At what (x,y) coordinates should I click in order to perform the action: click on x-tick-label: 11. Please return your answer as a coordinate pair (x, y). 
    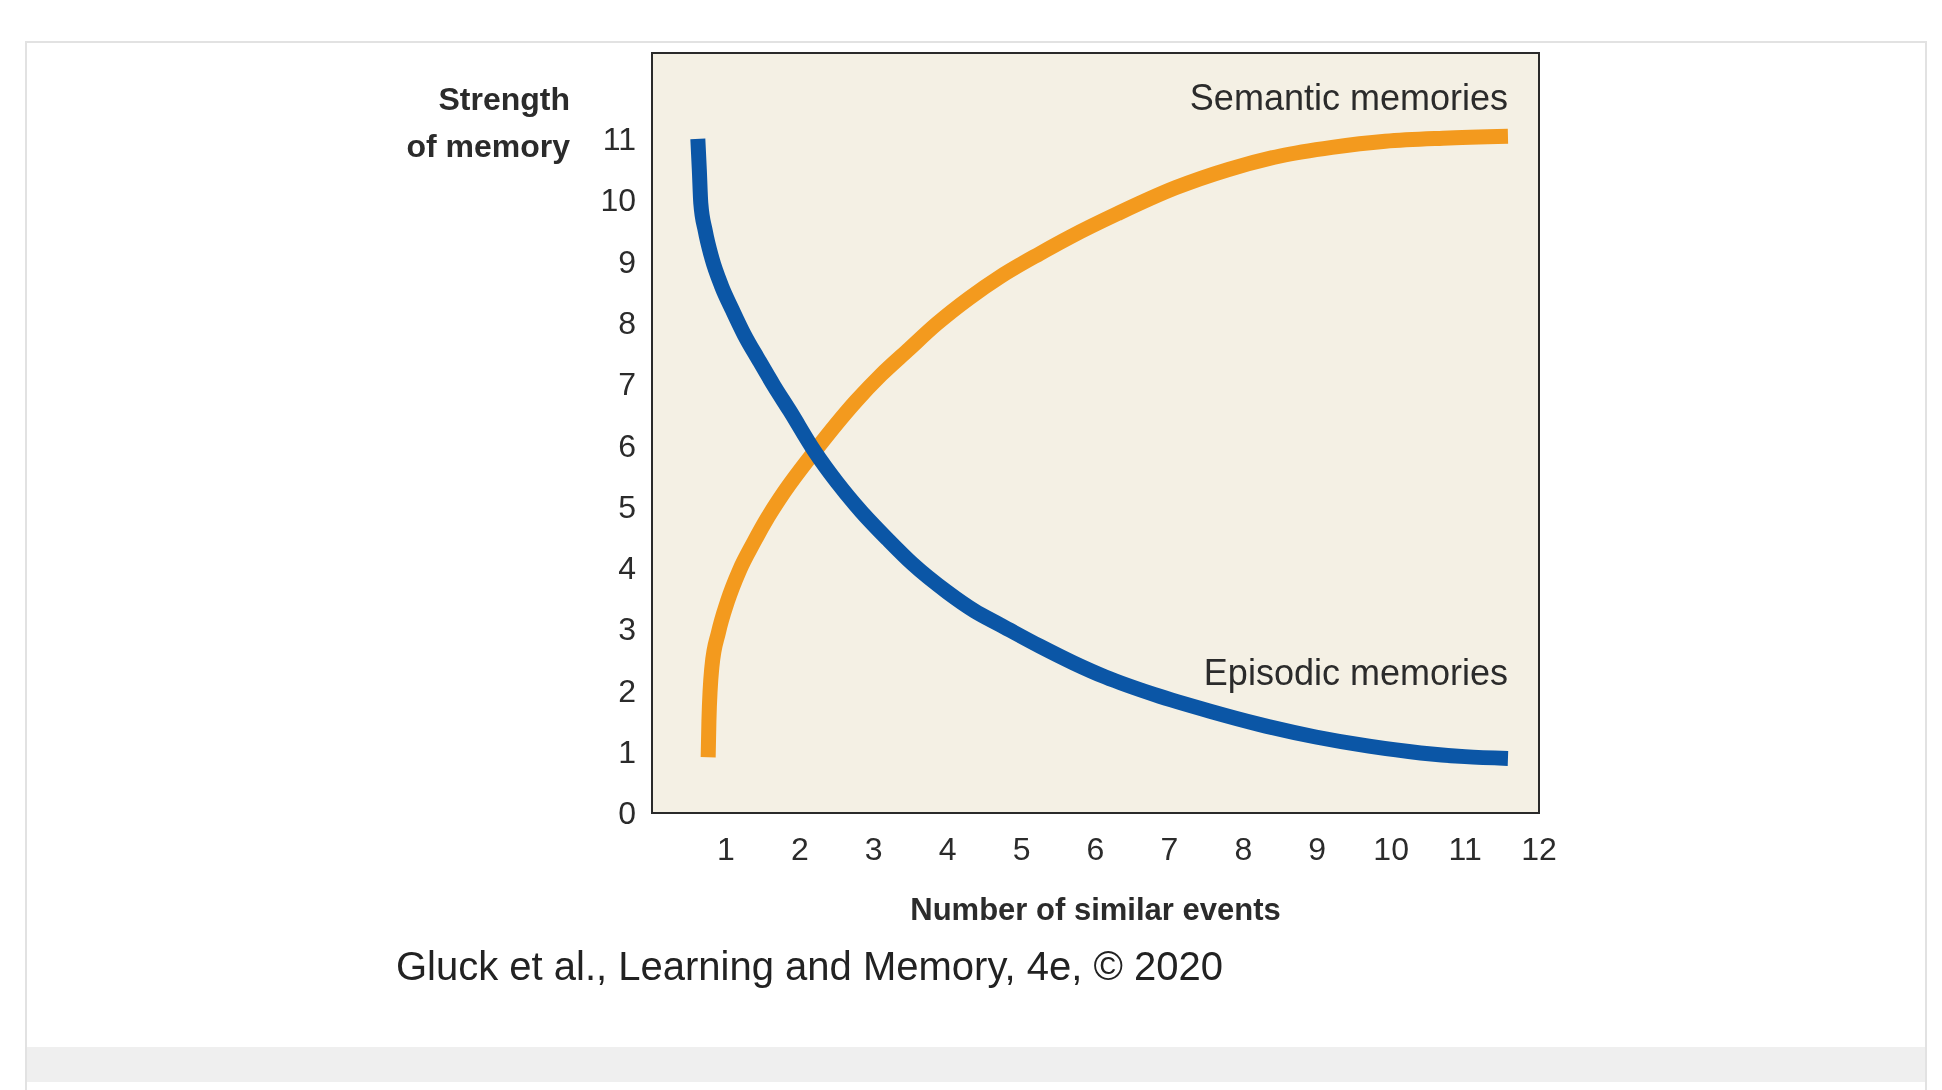
    Looking at the image, I should click on (1465, 848).